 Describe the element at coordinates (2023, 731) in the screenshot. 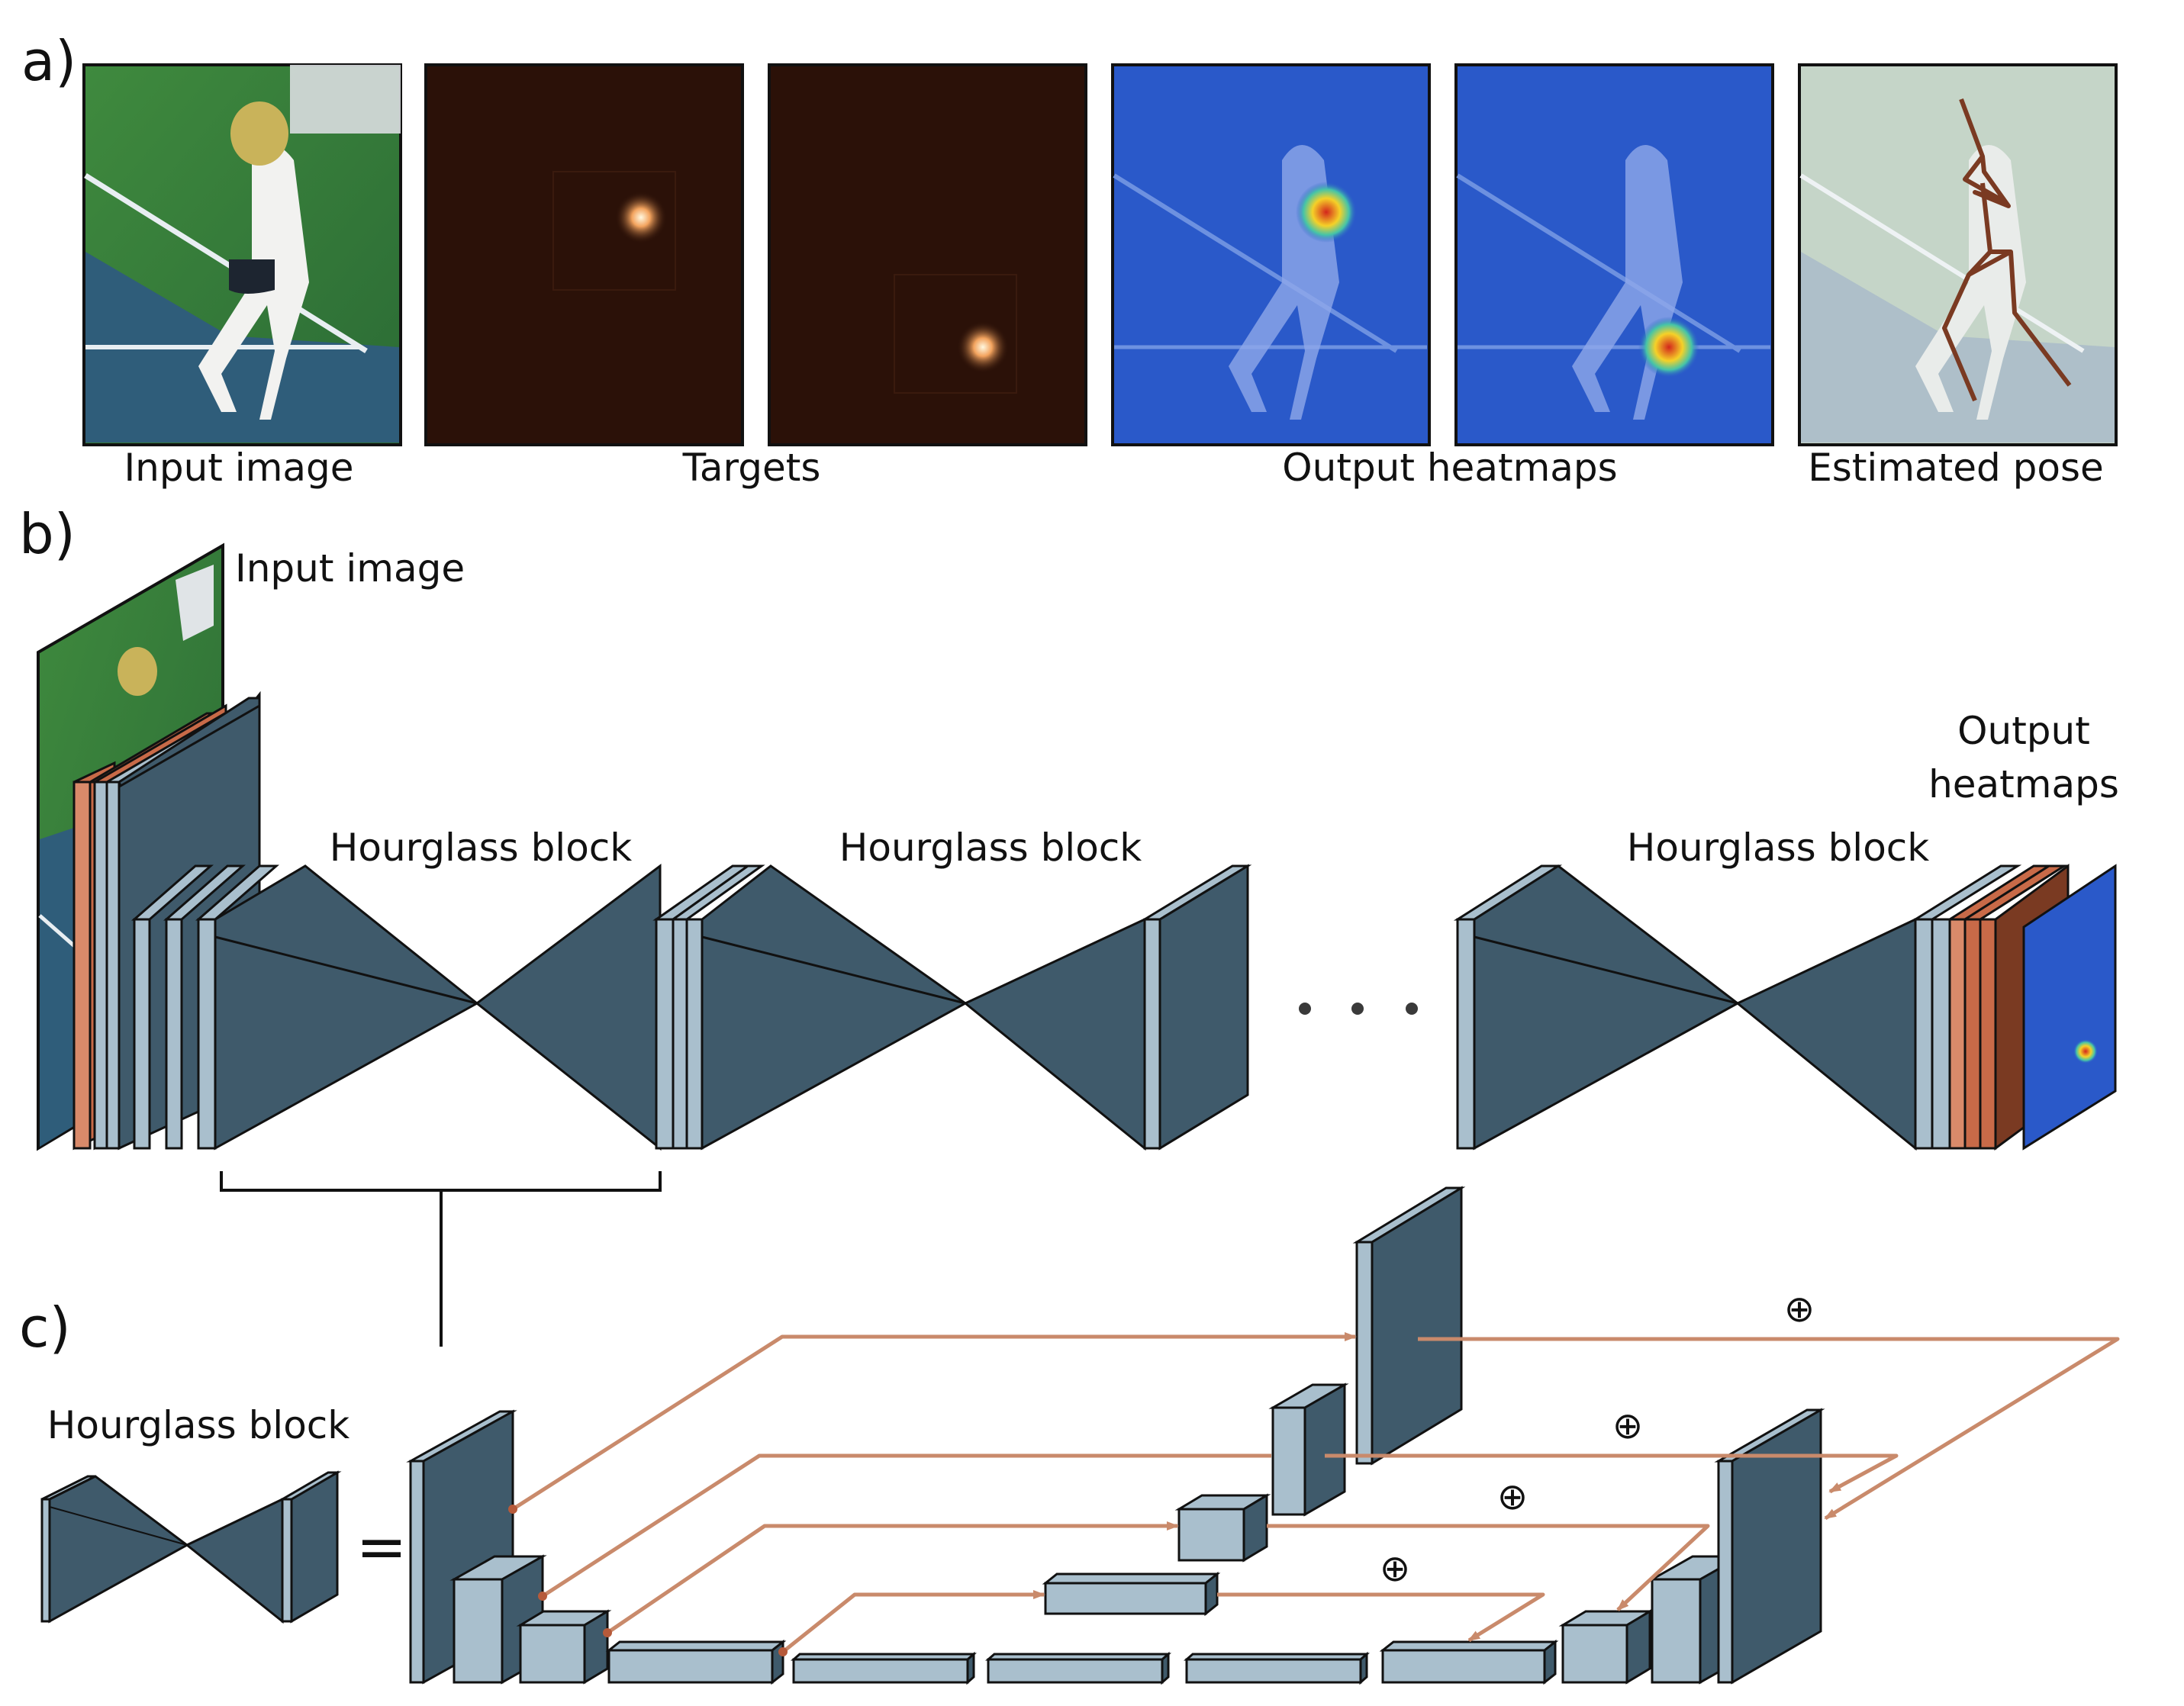

I see `output-heatmaps-line1: Output` at that location.